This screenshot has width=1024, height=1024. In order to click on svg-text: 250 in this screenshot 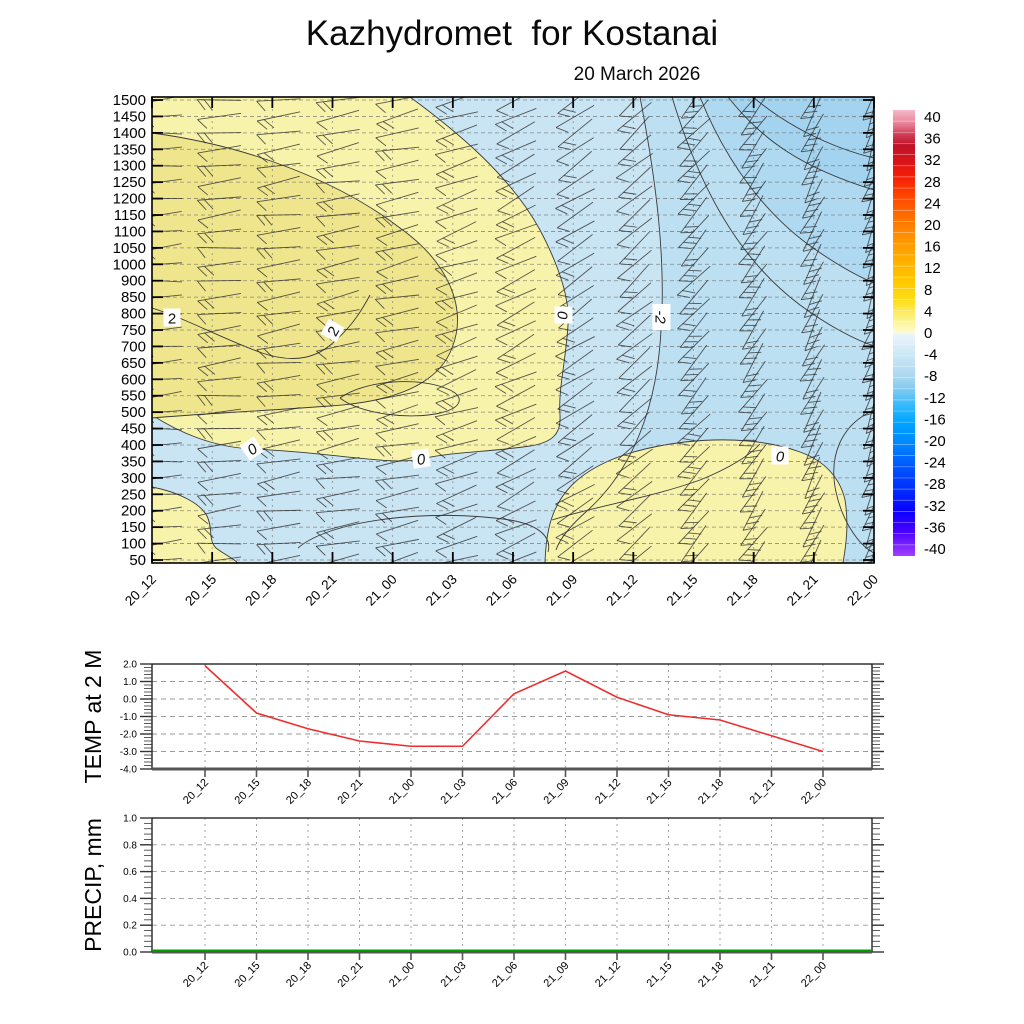, I will do `click(133, 494)`.